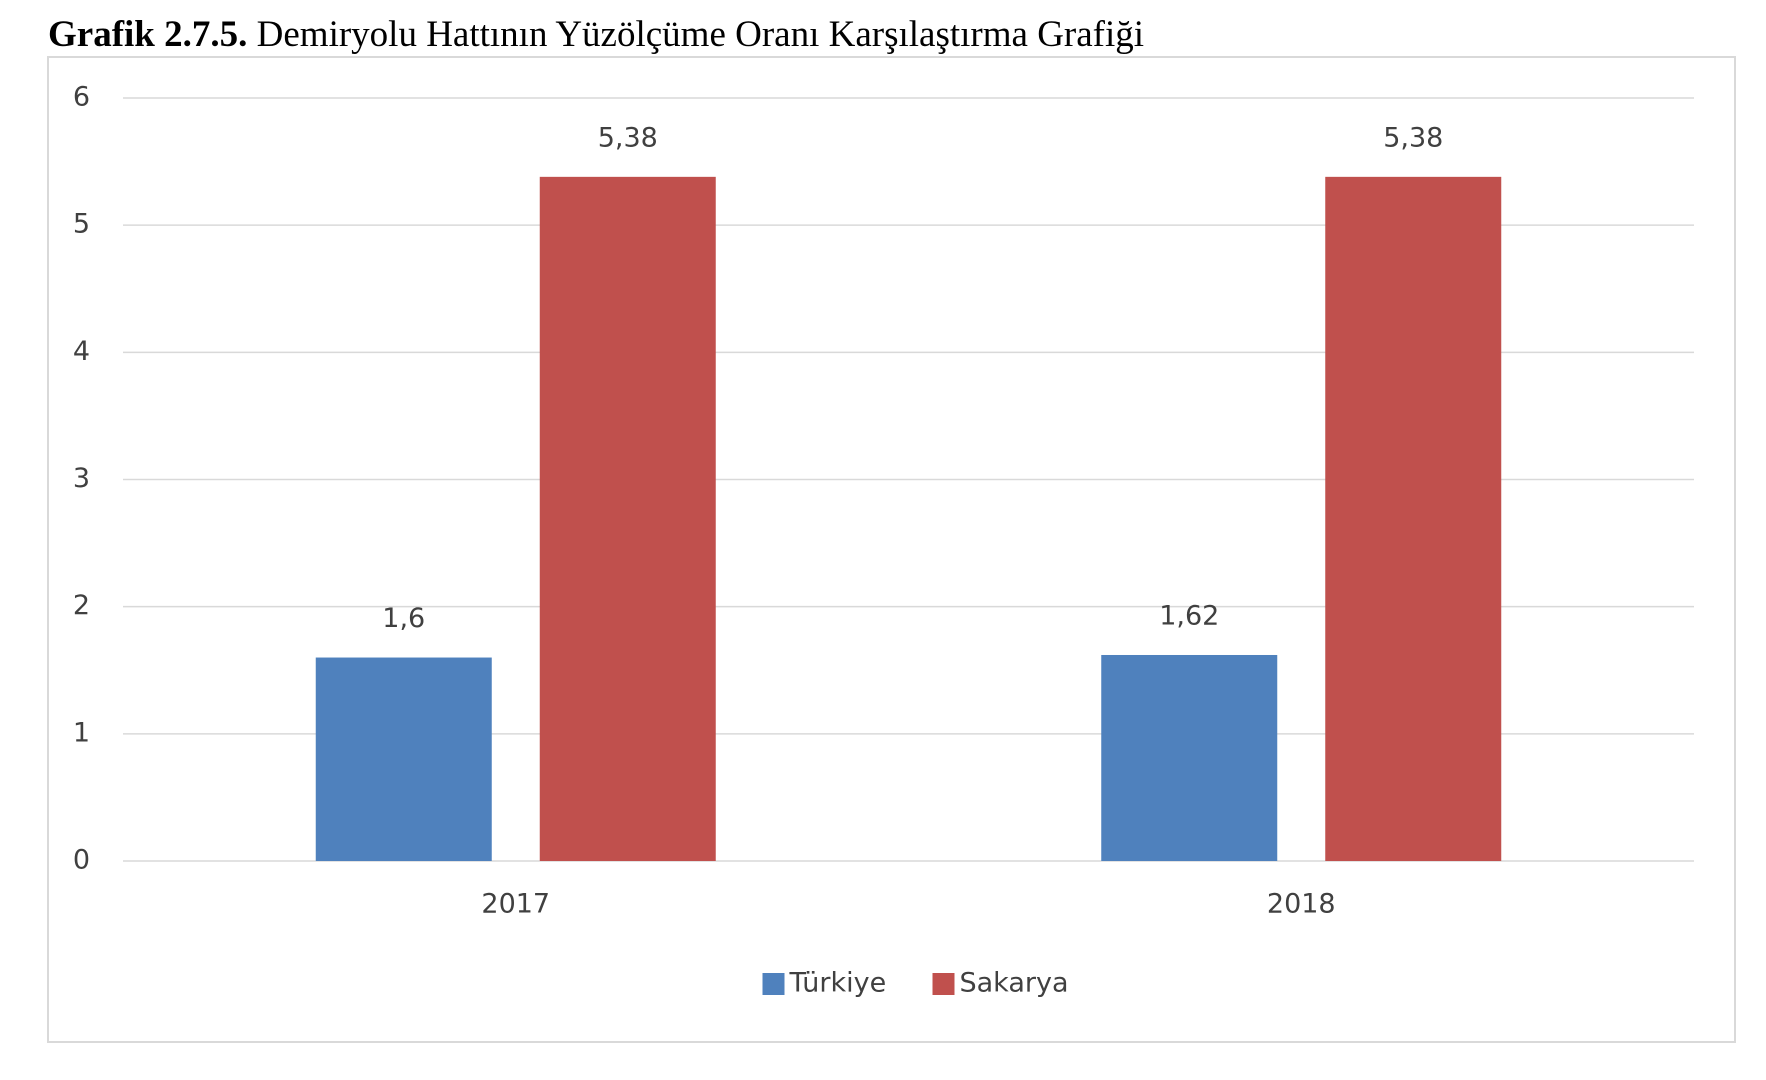  Describe the element at coordinates (81, 478) in the screenshot. I see `y-tick-label: 3` at that location.